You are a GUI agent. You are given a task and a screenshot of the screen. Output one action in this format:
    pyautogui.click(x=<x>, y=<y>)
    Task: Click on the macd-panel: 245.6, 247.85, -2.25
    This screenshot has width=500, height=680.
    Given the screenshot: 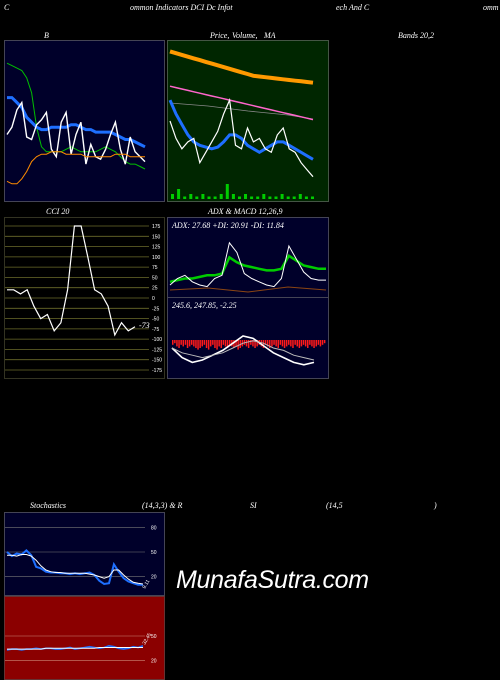 What is the action you would take?
    pyautogui.click(x=248, y=338)
    